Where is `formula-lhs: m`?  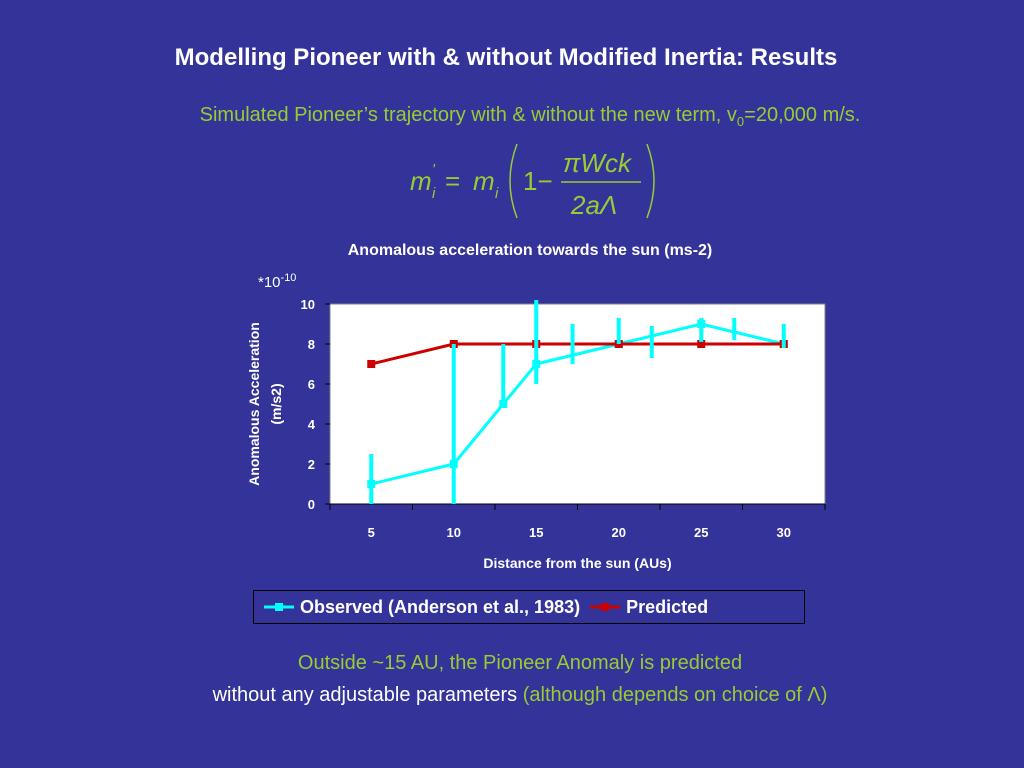
formula-lhs: m is located at coordinates (421, 181).